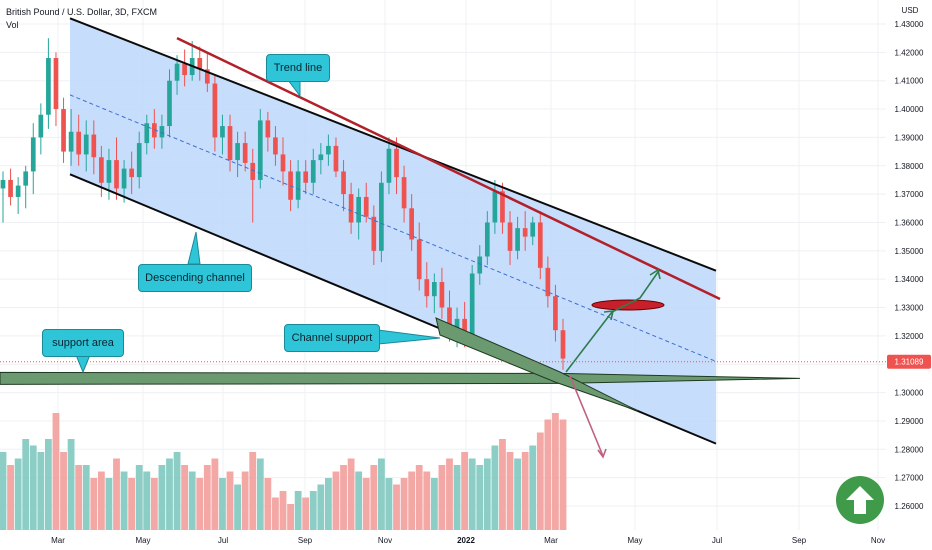 Image resolution: width=932 pixels, height=550 pixels. Describe the element at coordinates (910, 10) in the screenshot. I see `currency-label: USD` at that location.